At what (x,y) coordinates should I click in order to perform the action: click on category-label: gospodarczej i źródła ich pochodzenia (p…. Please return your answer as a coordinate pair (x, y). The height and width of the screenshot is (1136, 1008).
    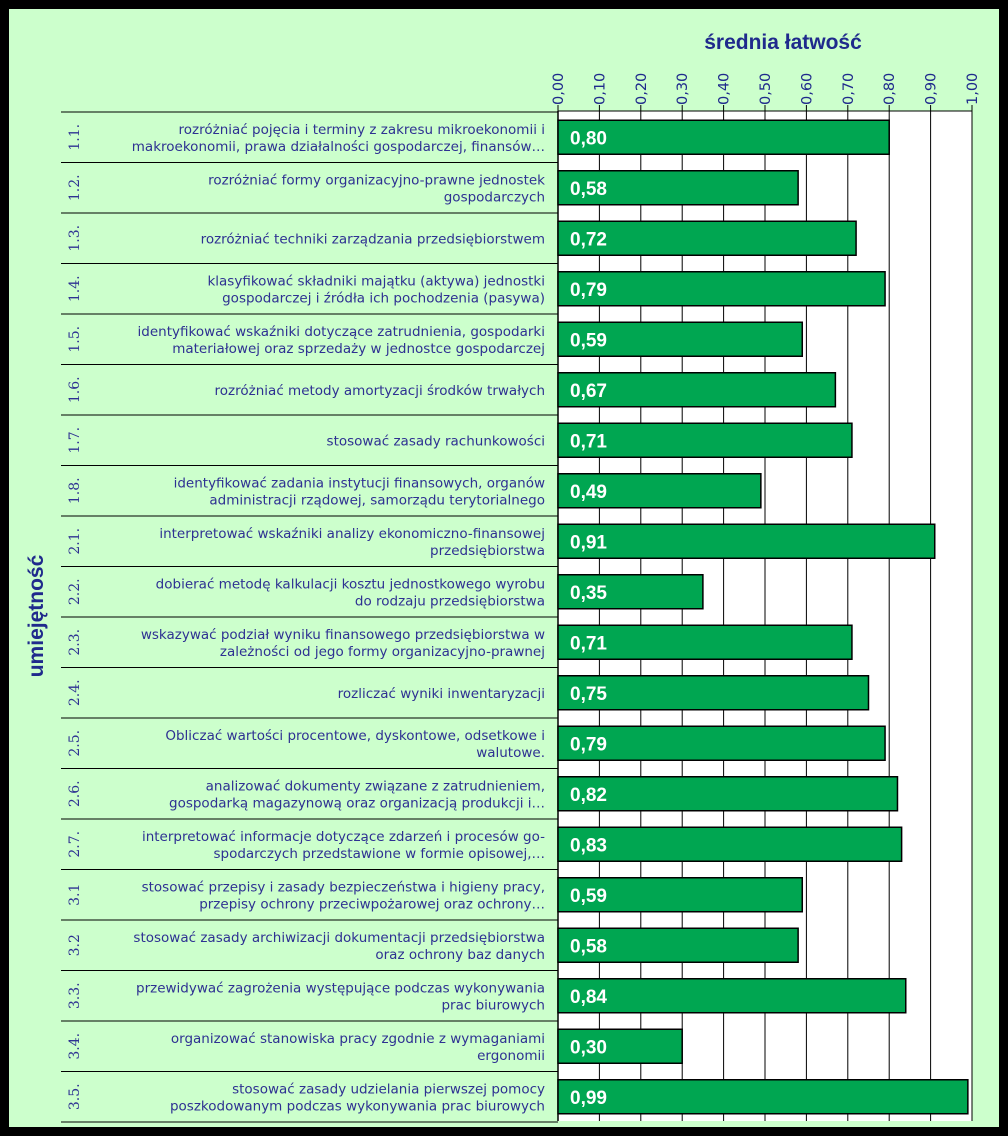
    Looking at the image, I should click on (383, 298).